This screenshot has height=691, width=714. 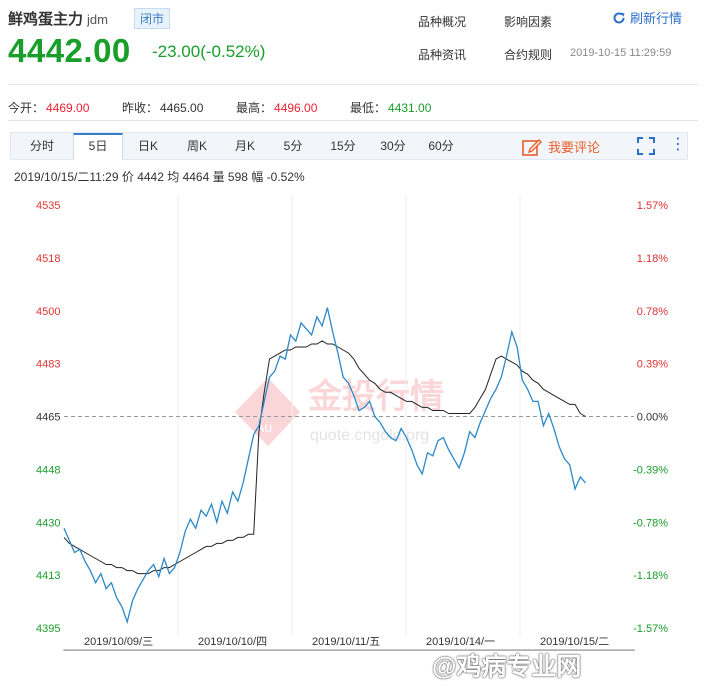 What do you see at coordinates (375, 397) in the screenshot?
I see `watermark-text: 金投行情` at bounding box center [375, 397].